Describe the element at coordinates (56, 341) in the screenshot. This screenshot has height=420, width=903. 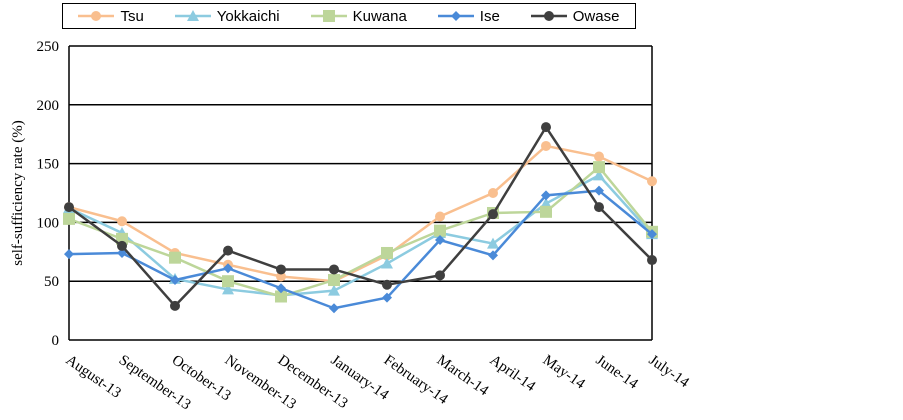
I see `y-tick-label: 0` at that location.